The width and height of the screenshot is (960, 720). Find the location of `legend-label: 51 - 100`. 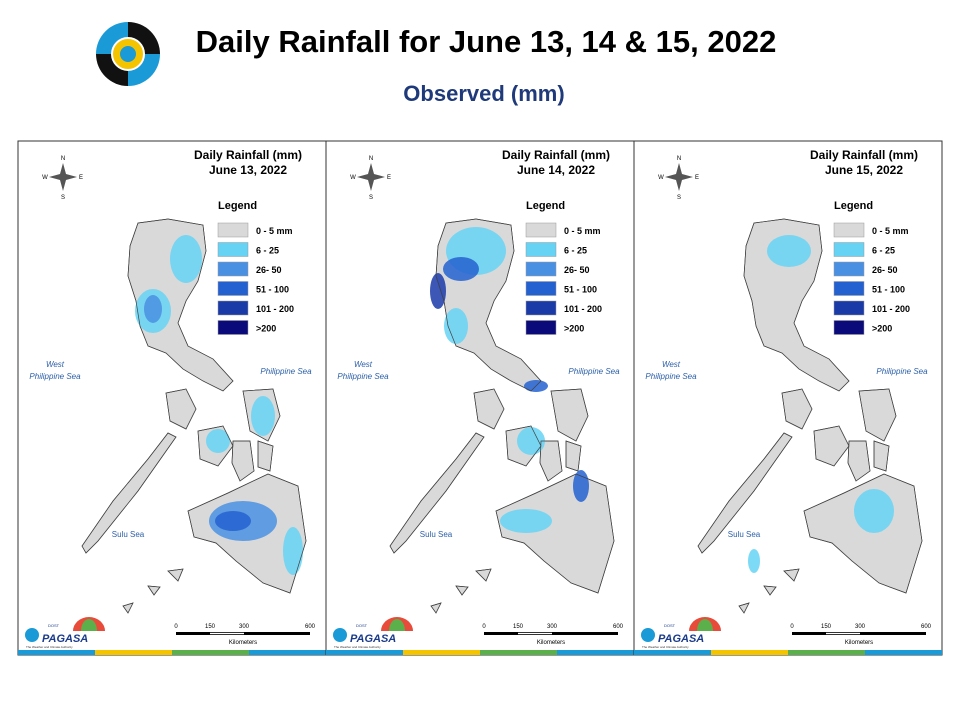

legend-label: 51 - 100 is located at coordinates (272, 290).